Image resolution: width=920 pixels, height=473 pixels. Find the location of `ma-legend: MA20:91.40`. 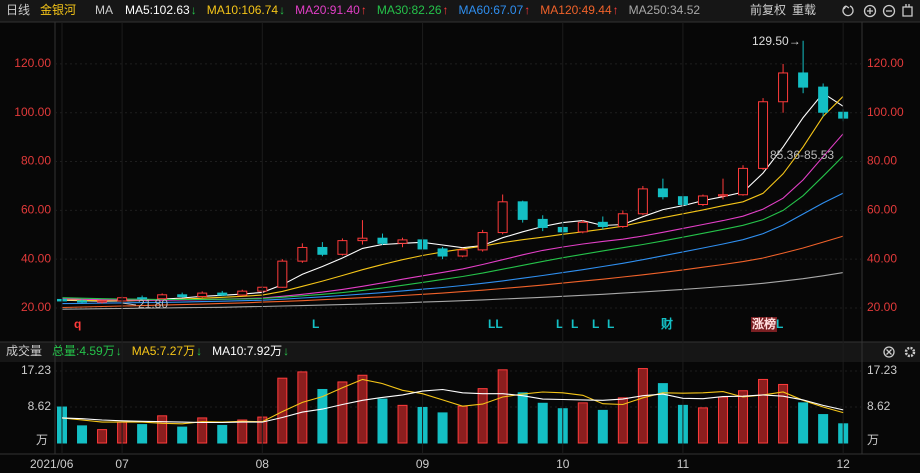

ma-legend: MA20:91.40 is located at coordinates (327, 10).